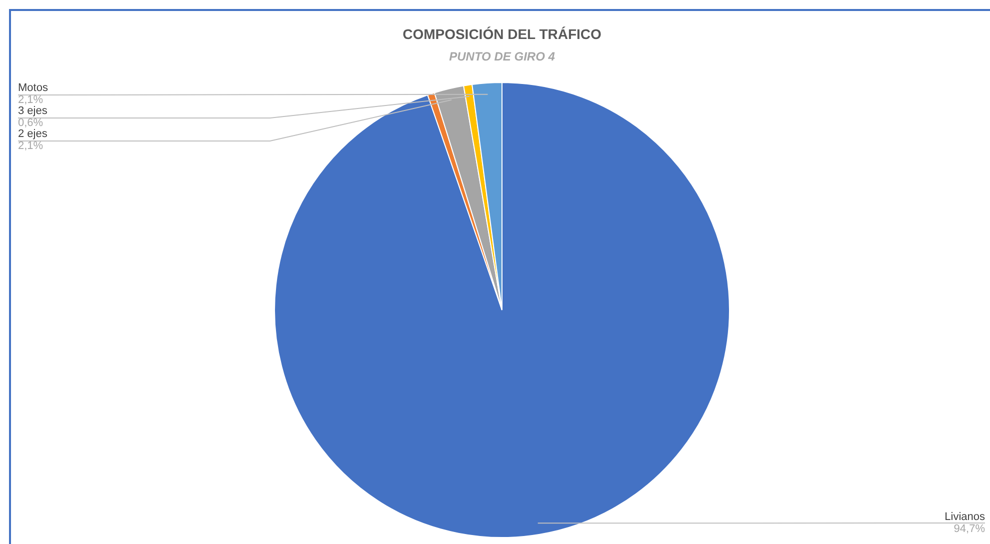 The image size is (990, 544). Describe the element at coordinates (31, 123) in the screenshot. I see `data-label: 0,6%` at that location.